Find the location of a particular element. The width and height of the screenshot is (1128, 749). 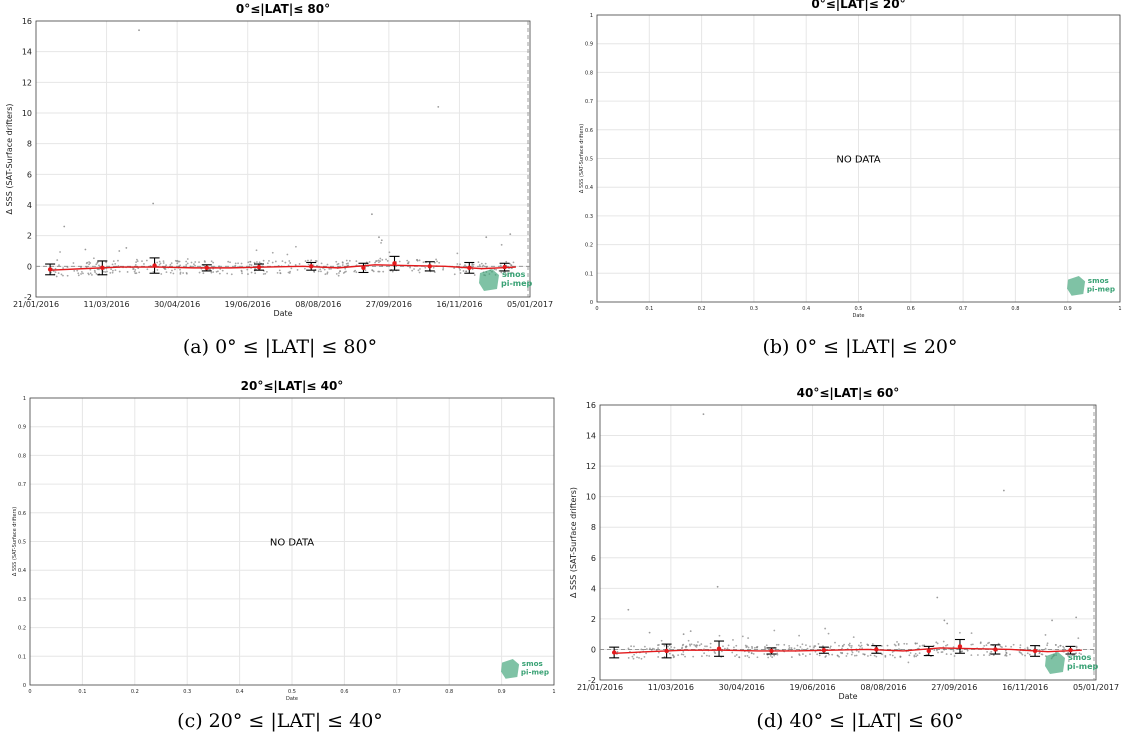

x-tick-label: 0.2 is located at coordinates (135, 692).